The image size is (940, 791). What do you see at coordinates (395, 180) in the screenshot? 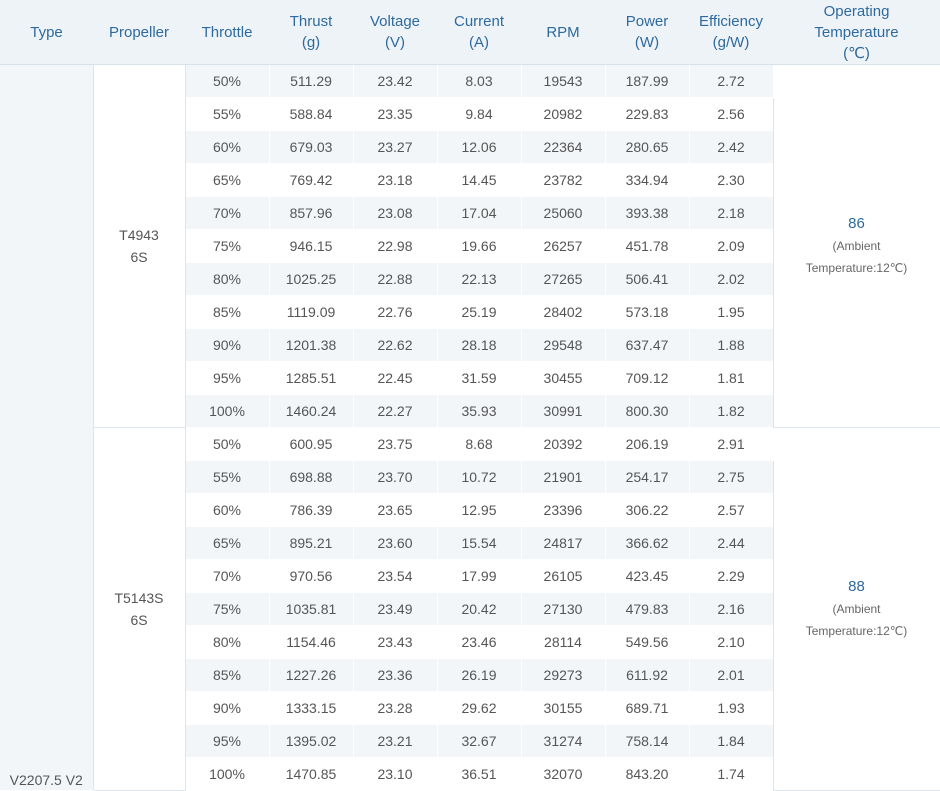
I see `voltage-cell: 23.18` at bounding box center [395, 180].